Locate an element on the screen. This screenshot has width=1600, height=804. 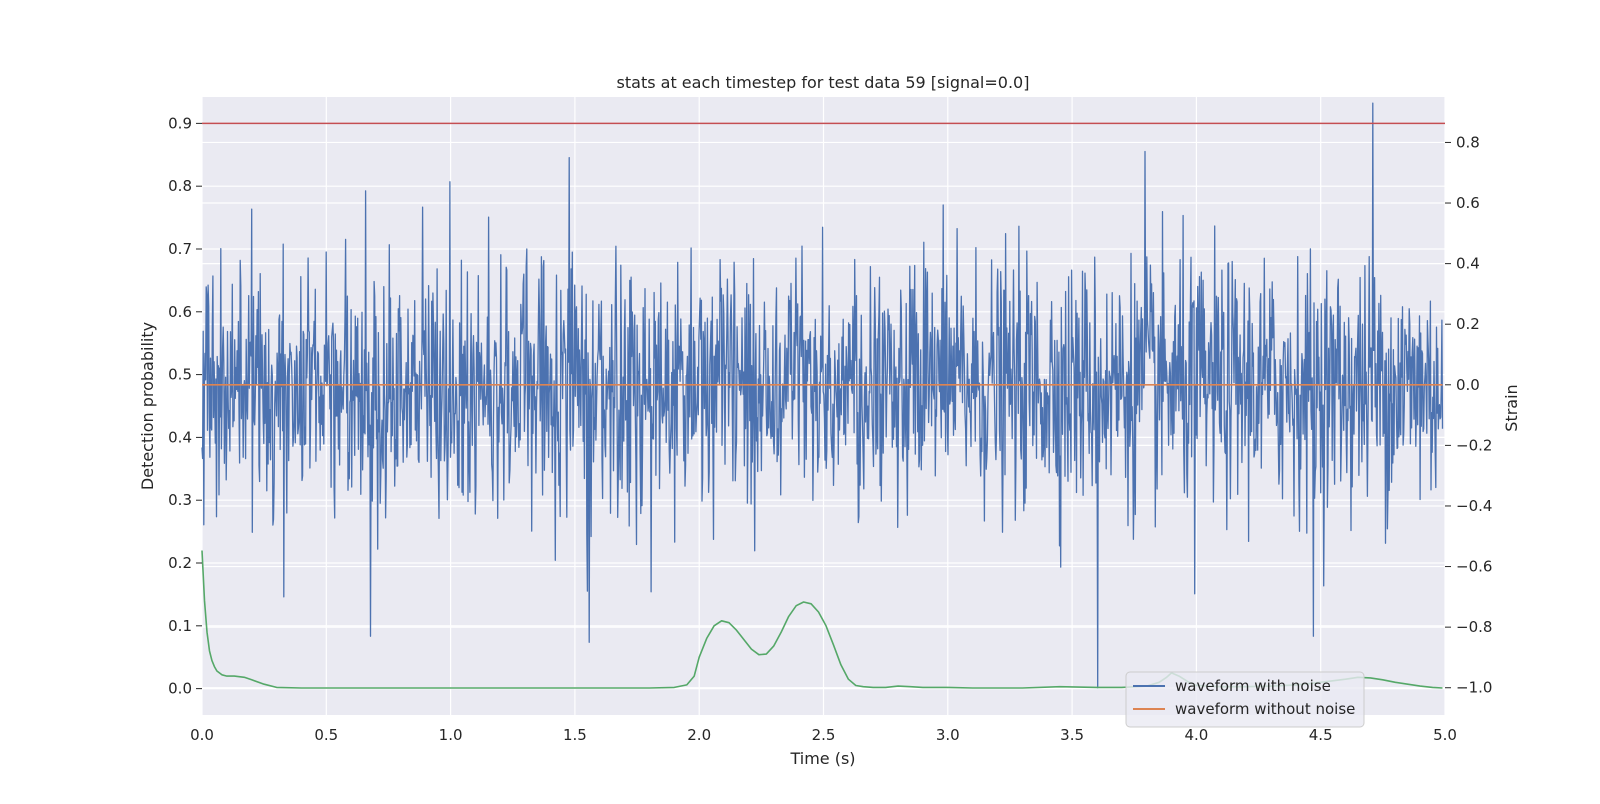
x-tick-label: 5.0 is located at coordinates (1445, 735).